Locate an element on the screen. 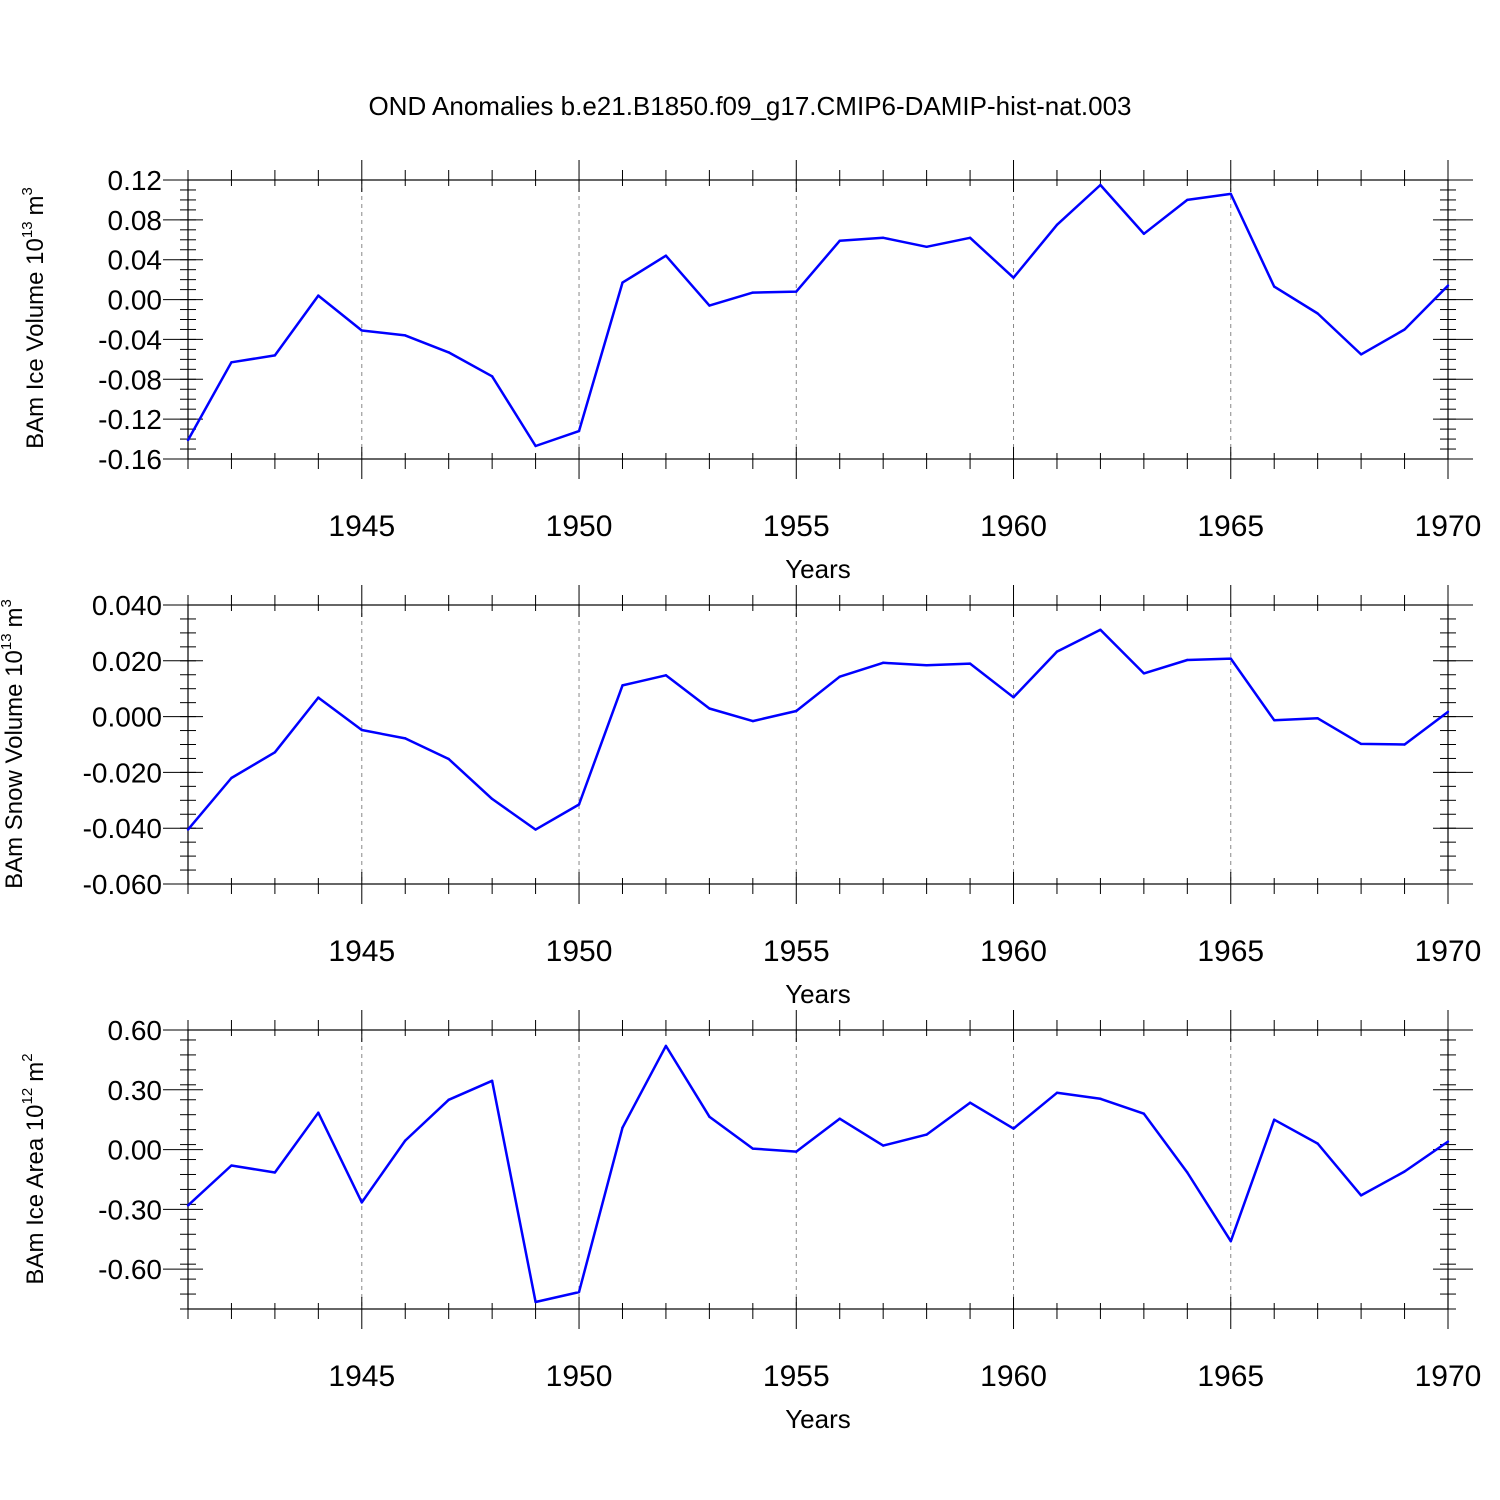 The width and height of the screenshot is (1500, 1500). data-point-1952 is located at coordinates (666, 675).